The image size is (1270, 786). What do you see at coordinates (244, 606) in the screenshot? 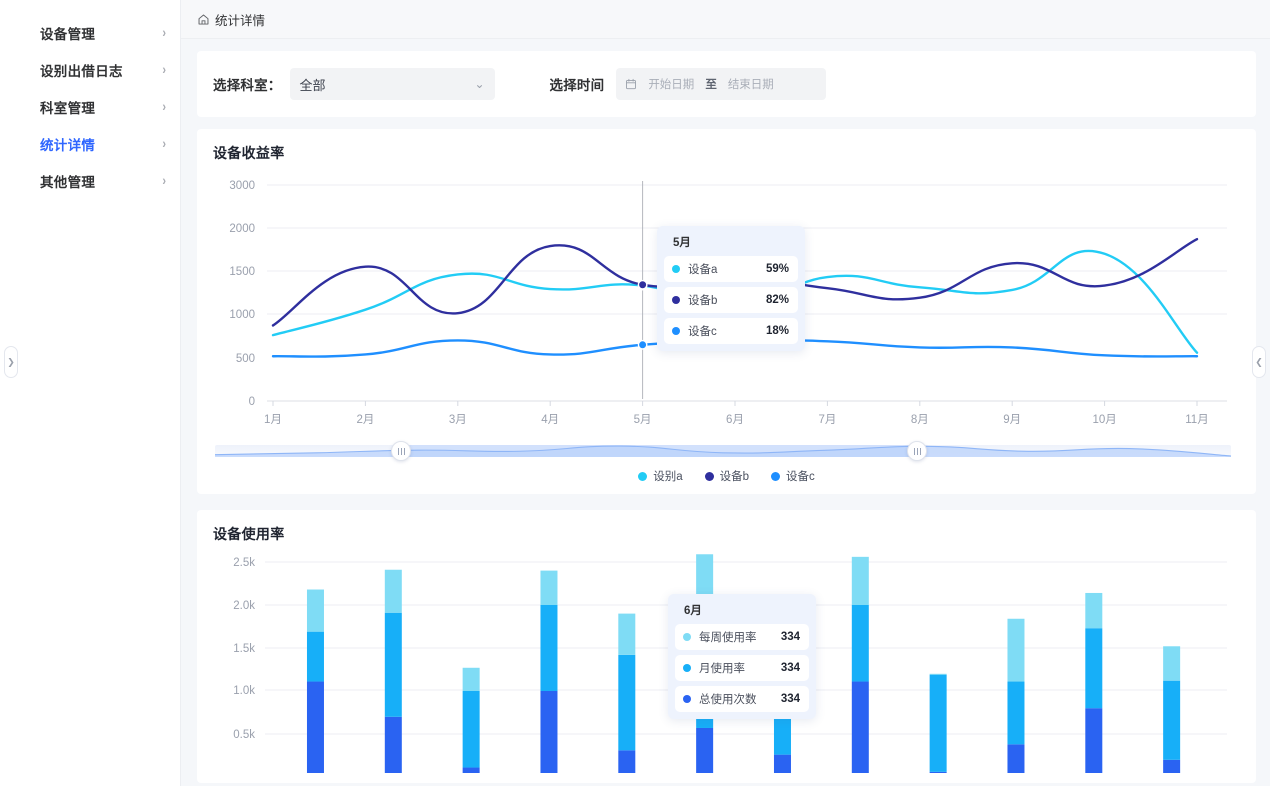
I see `svg-text: 2.0k` at bounding box center [244, 606].